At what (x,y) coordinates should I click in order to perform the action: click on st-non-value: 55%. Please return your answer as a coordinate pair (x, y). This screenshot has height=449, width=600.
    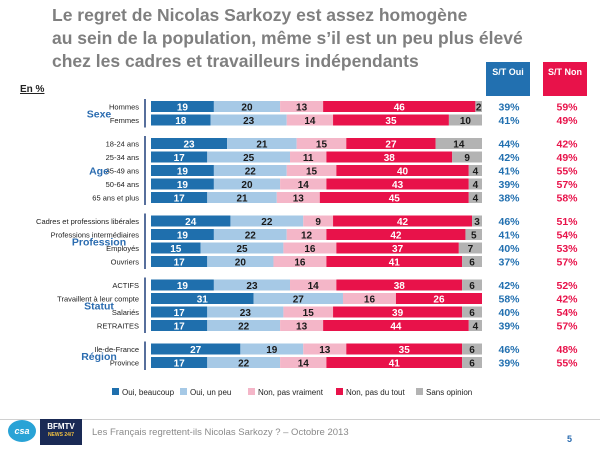
    Looking at the image, I should click on (567, 364).